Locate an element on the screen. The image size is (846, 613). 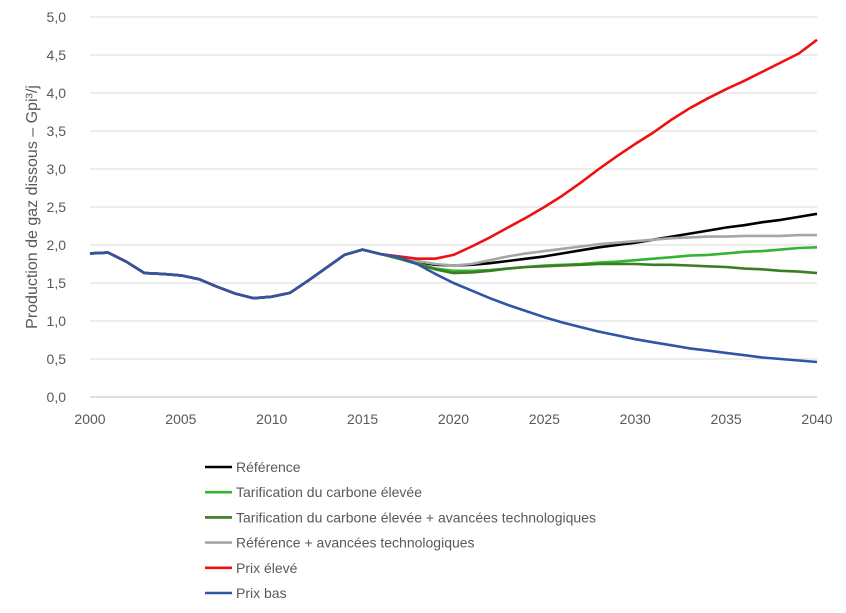
x-tick-label: 2025 is located at coordinates (544, 419).